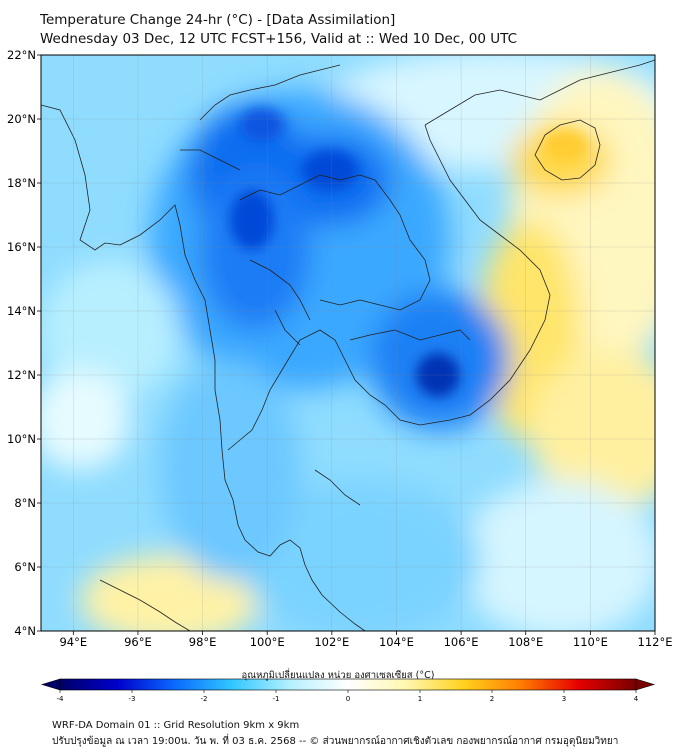 Image resolution: width=676 pixels, height=756 pixels. What do you see at coordinates (564, 699) in the screenshot?
I see `colorbar-tick-label: 3` at bounding box center [564, 699].